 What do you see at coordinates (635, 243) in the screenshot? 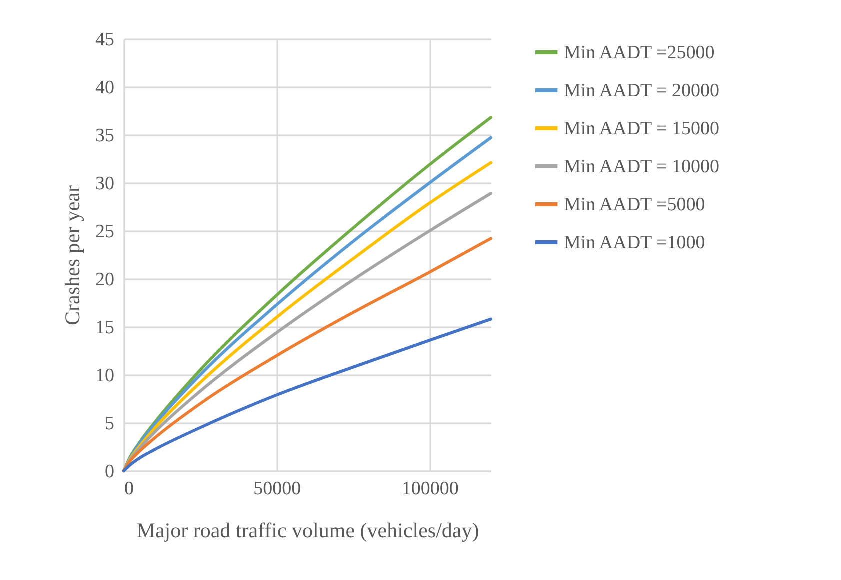
I see `legend-label: Min AADT =1000` at bounding box center [635, 243].